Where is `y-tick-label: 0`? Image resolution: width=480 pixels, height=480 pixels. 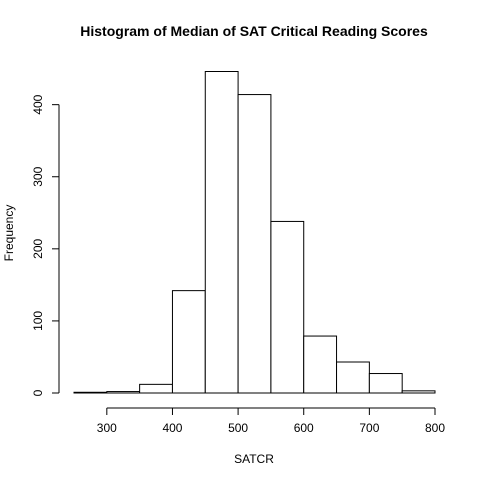
y-tick-label: 0 is located at coordinates (38, 392).